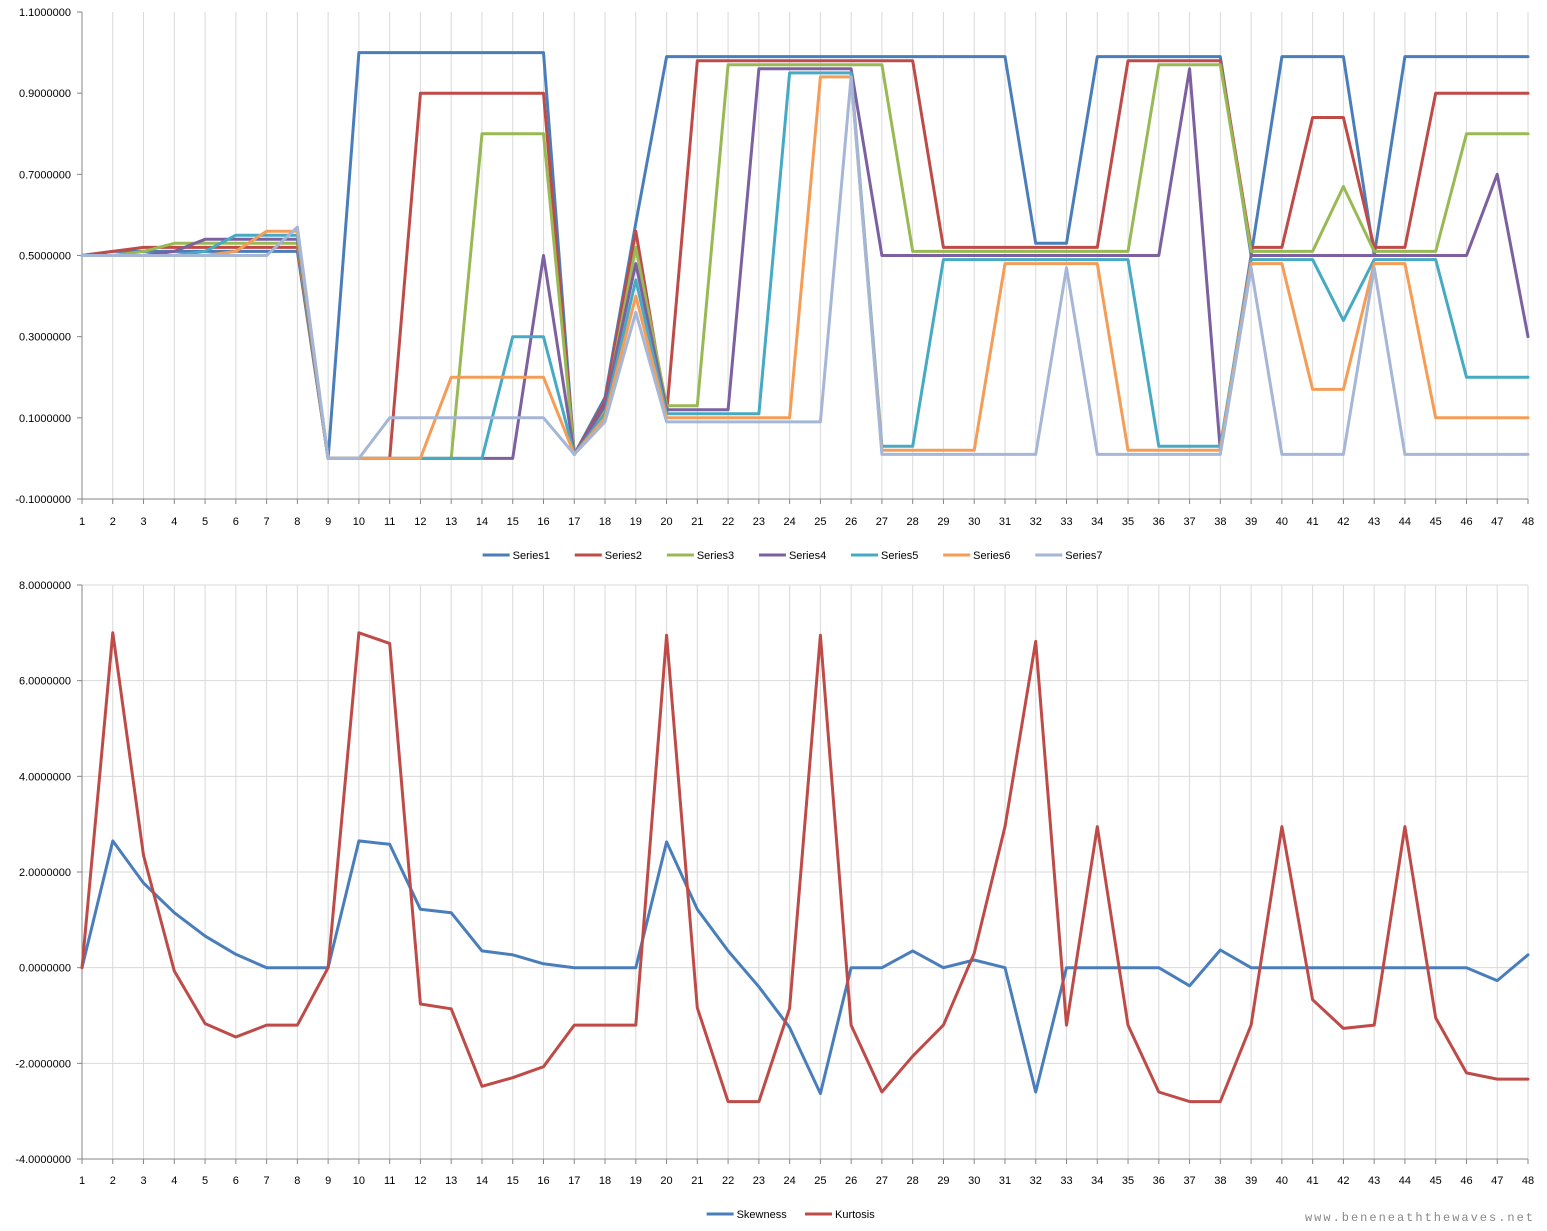 Image resolution: width=1547 pixels, height=1231 pixels. Describe the element at coordinates (359, 1181) in the screenshot. I see `x-tick-label: 10` at that location.